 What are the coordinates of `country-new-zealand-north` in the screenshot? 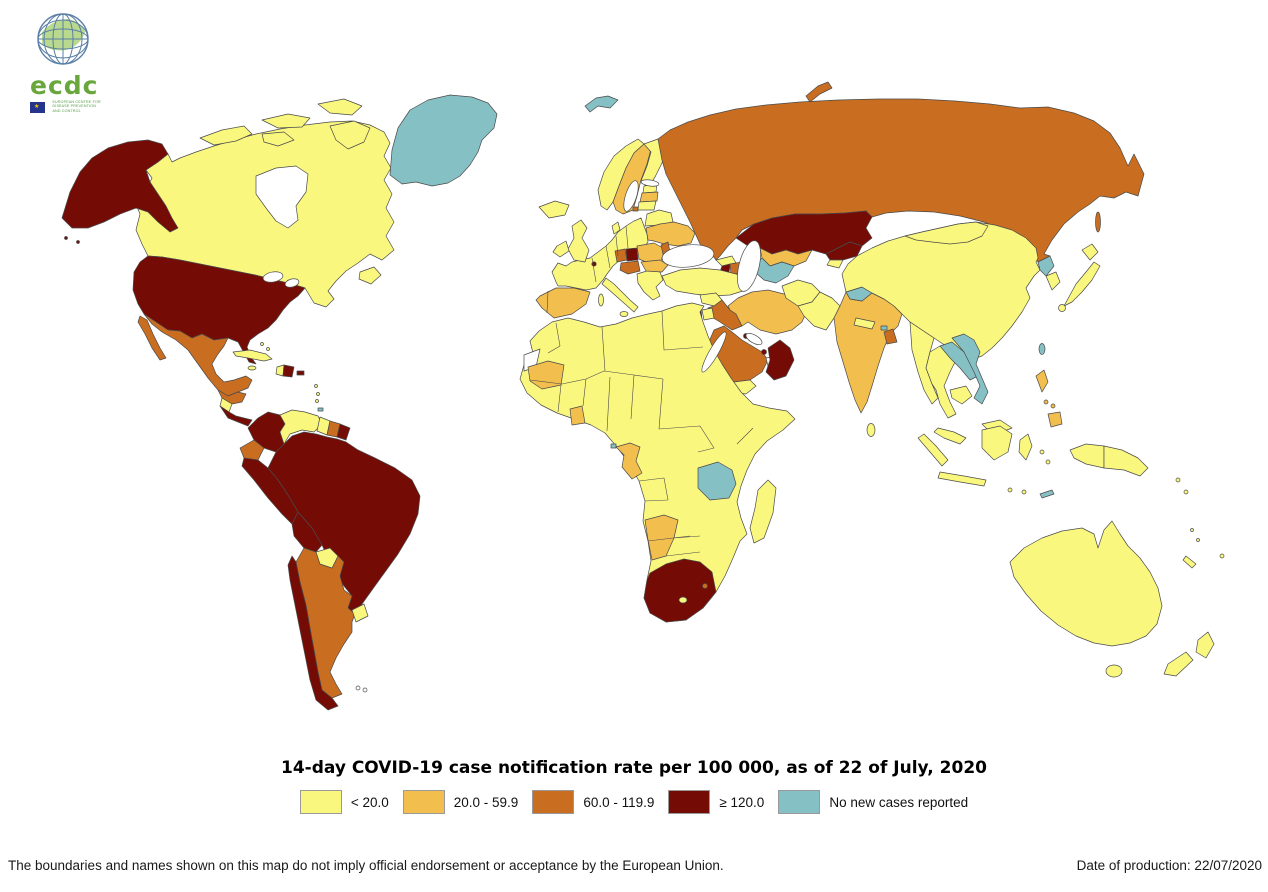 It's located at (1205, 645).